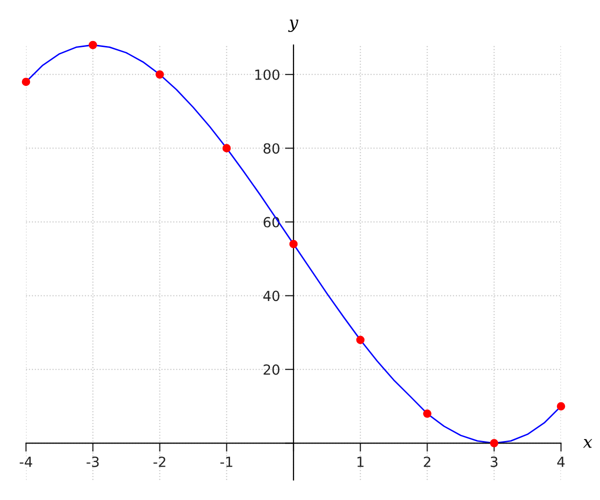 This screenshot has height=500, width=600. What do you see at coordinates (561, 461) in the screenshot?
I see `x-tick-label: 4` at bounding box center [561, 461].